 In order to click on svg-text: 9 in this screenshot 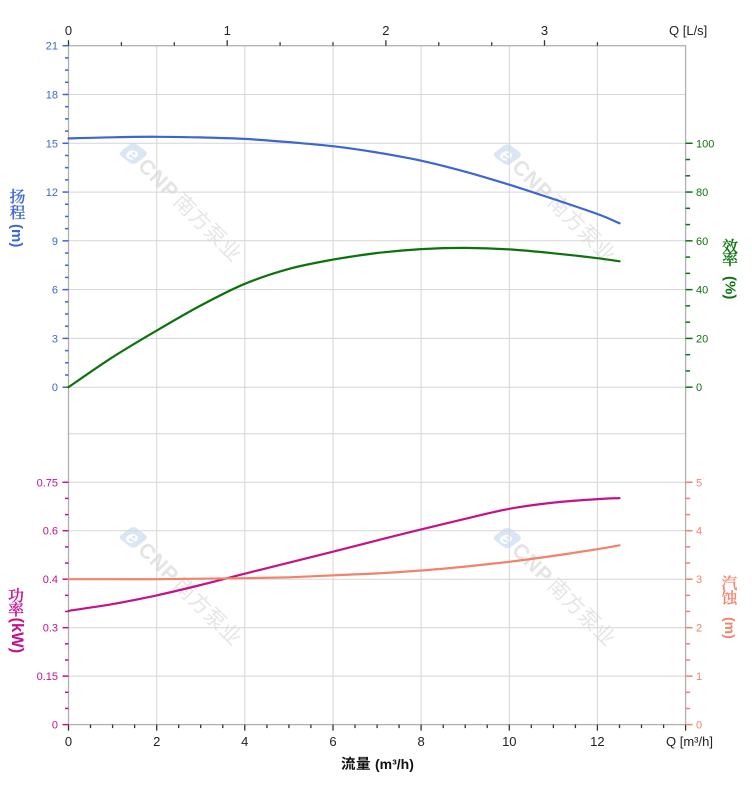, I will do `click(55, 242)`.